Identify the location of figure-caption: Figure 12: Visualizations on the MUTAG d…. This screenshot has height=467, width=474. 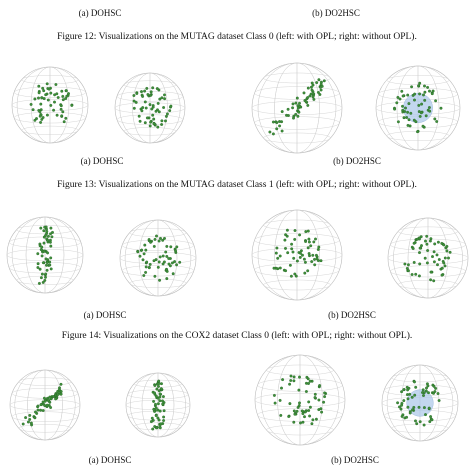
(237, 36).